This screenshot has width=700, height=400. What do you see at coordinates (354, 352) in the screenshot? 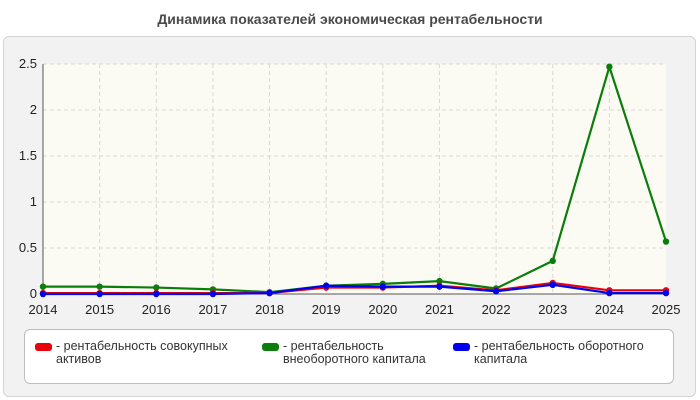
I see `legend-text: рентабельность внеоборотного капитала` at bounding box center [354, 352].